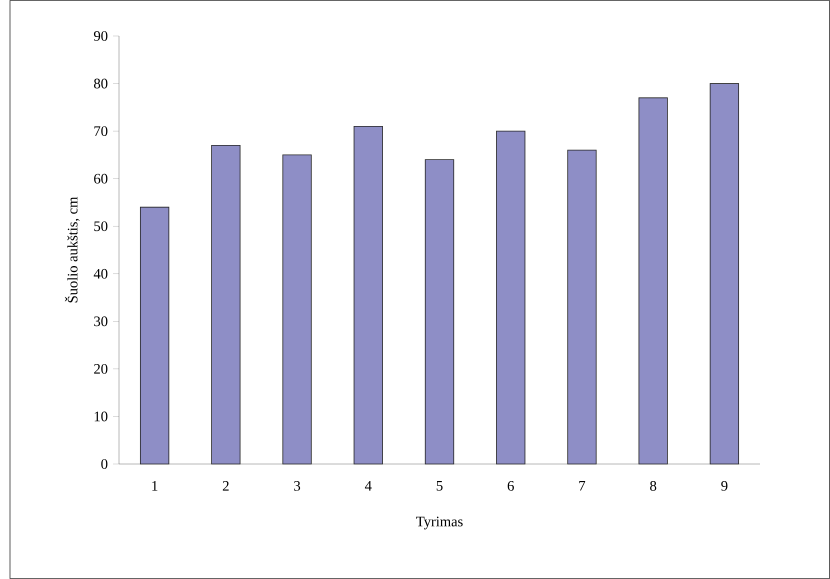 Image resolution: width=830 pixels, height=579 pixels. Describe the element at coordinates (155, 486) in the screenshot. I see `x-tick-label: 1` at that location.